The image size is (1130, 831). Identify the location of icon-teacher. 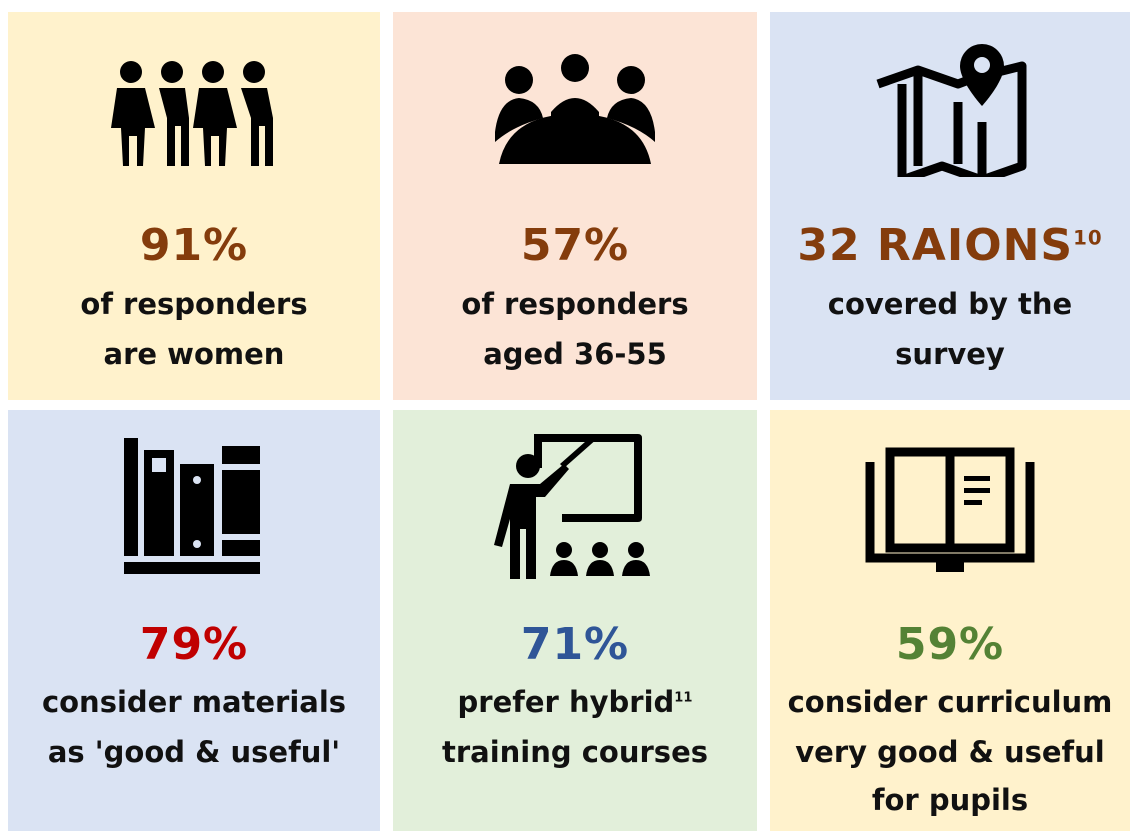
(572, 506).